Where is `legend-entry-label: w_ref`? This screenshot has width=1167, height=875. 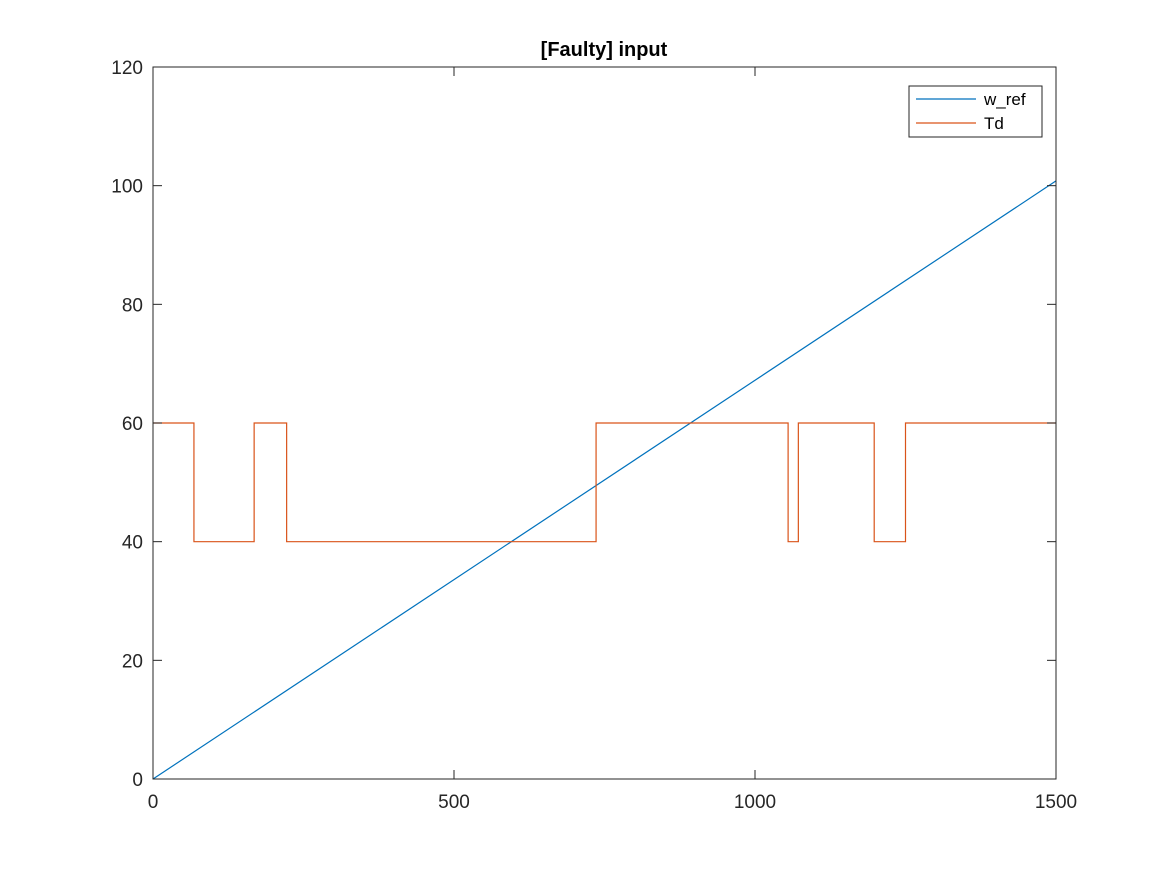 legend-entry-label: w_ref is located at coordinates (1004, 99).